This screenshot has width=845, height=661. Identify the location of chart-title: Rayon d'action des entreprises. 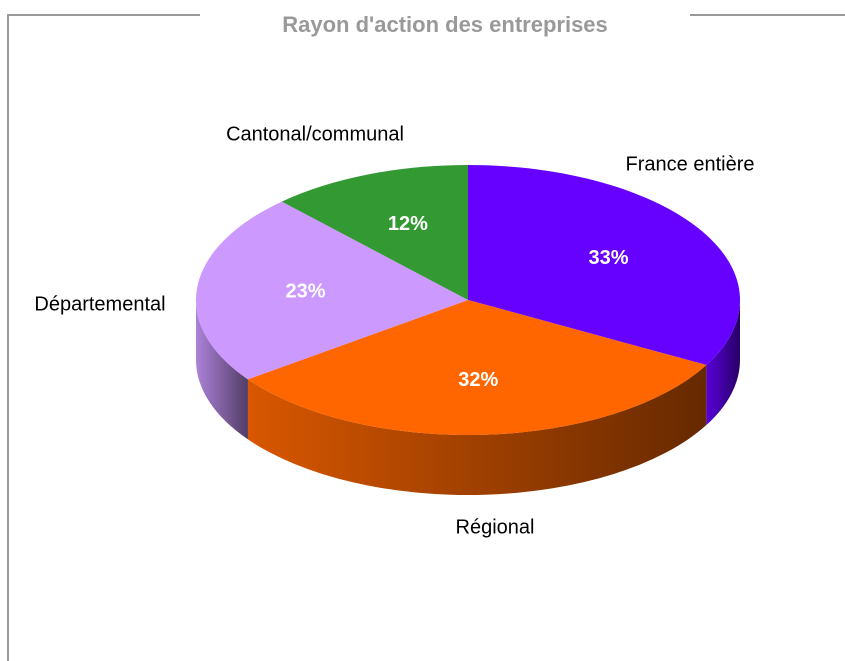
(445, 24).